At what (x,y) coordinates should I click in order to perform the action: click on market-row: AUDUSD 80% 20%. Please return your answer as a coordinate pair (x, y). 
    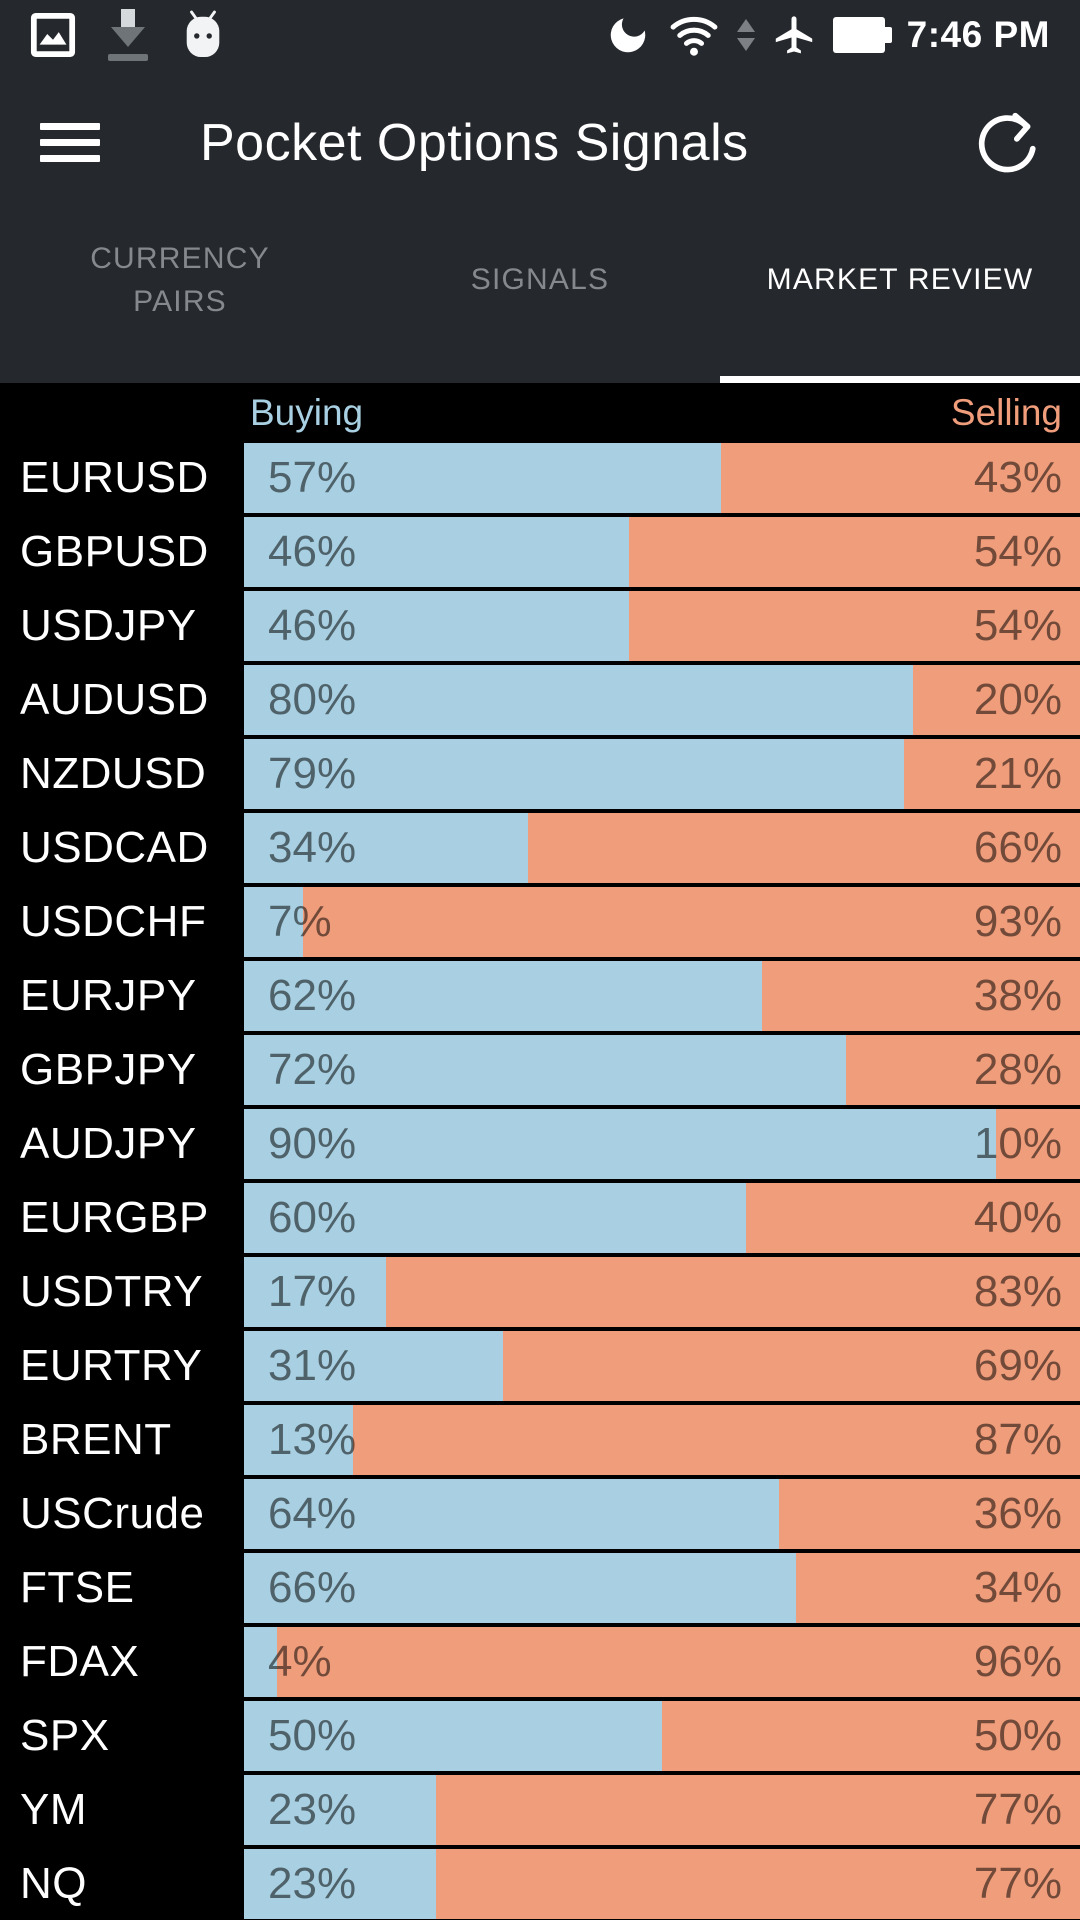
    Looking at the image, I should click on (540, 700).